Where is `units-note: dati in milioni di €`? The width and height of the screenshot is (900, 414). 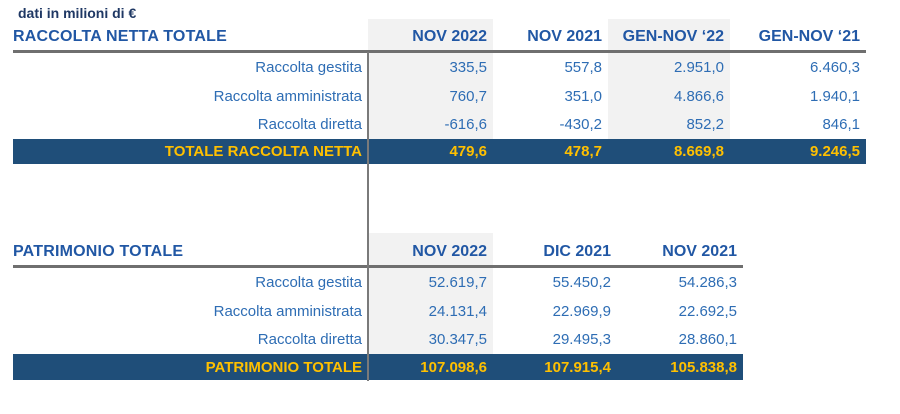 units-note: dati in milioni di € is located at coordinates (77, 13).